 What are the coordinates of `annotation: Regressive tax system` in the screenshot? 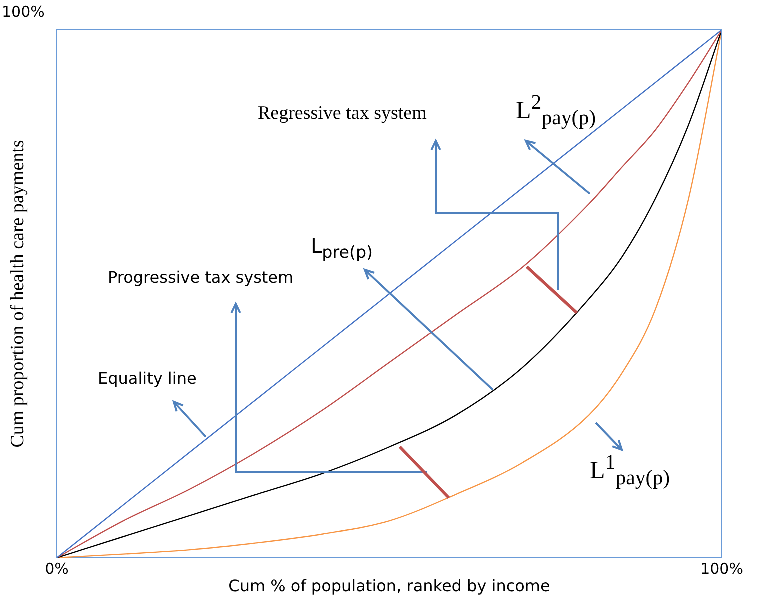 It's located at (342, 113).